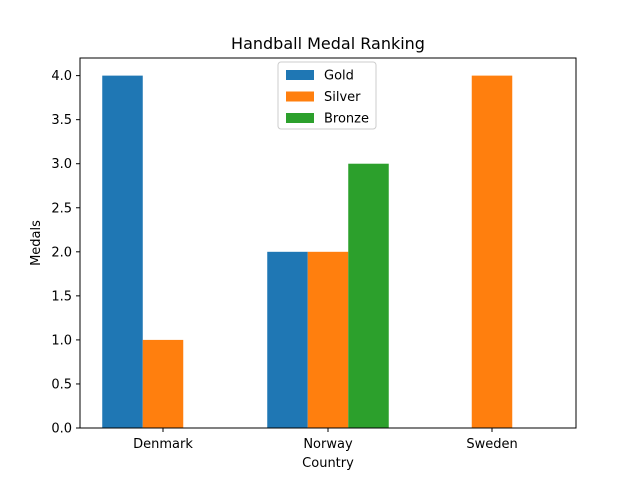 This screenshot has height=480, width=640. What do you see at coordinates (61, 120) in the screenshot?
I see `y-tick-label: 3.5` at bounding box center [61, 120].